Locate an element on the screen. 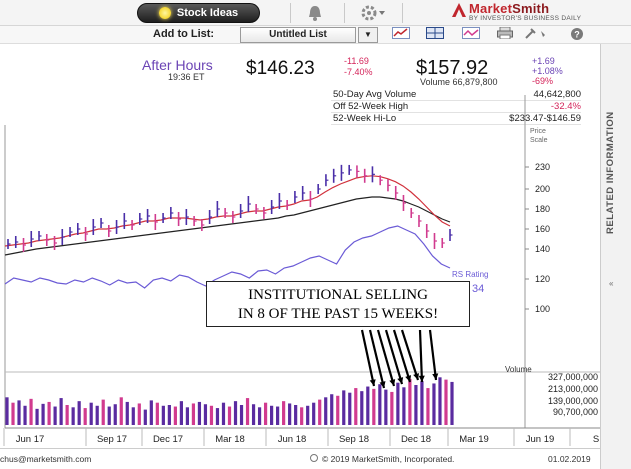  volume-tick-label: 139,000,000 is located at coordinates (573, 401).